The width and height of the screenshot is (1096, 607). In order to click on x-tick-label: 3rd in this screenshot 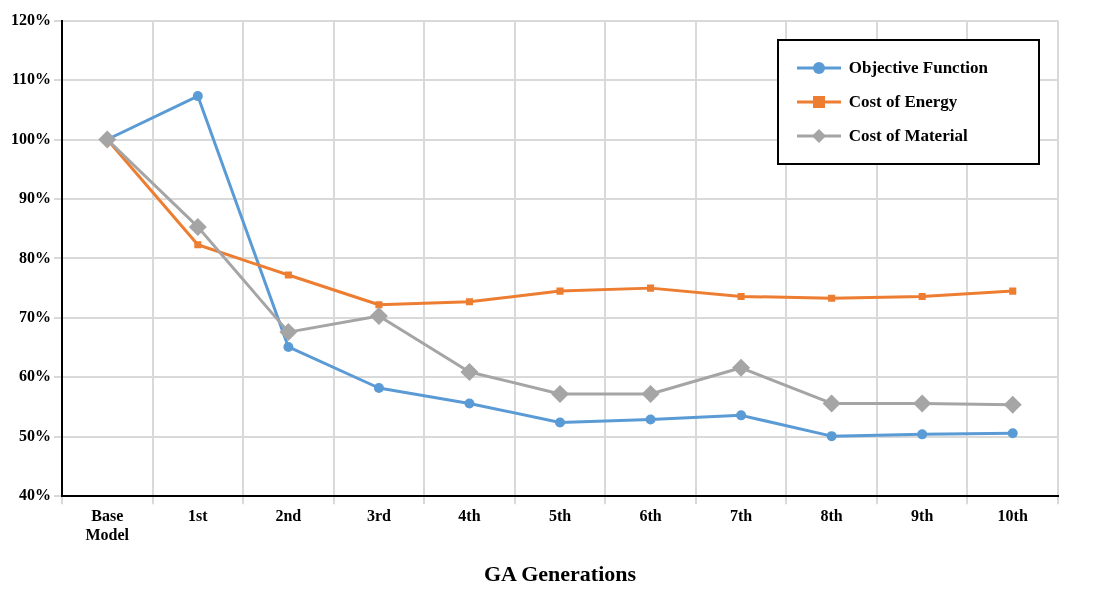, I will do `click(379, 515)`.